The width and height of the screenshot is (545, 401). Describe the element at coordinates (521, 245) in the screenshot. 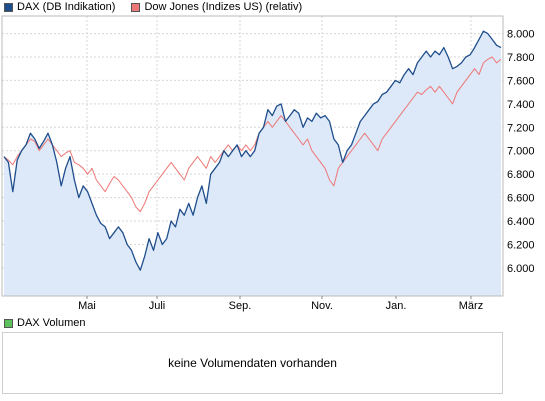

I see `y-tick-label: 6.200` at that location.